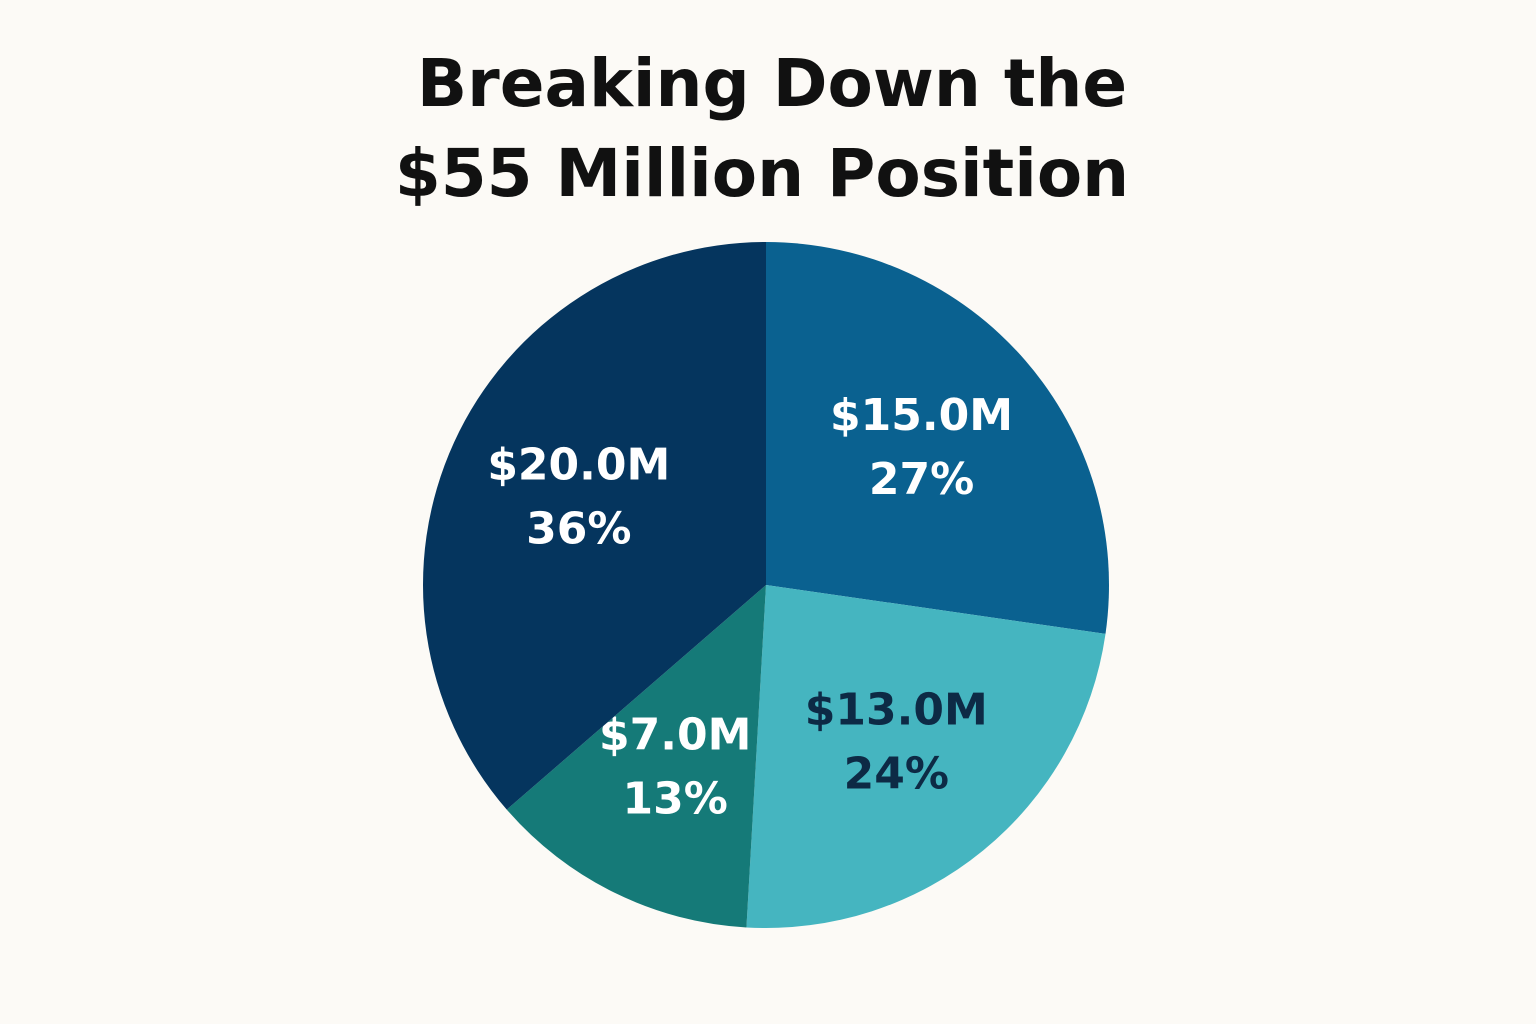  Describe the element at coordinates (578, 529) in the screenshot. I see `slice-percent-label: 36%` at that location.